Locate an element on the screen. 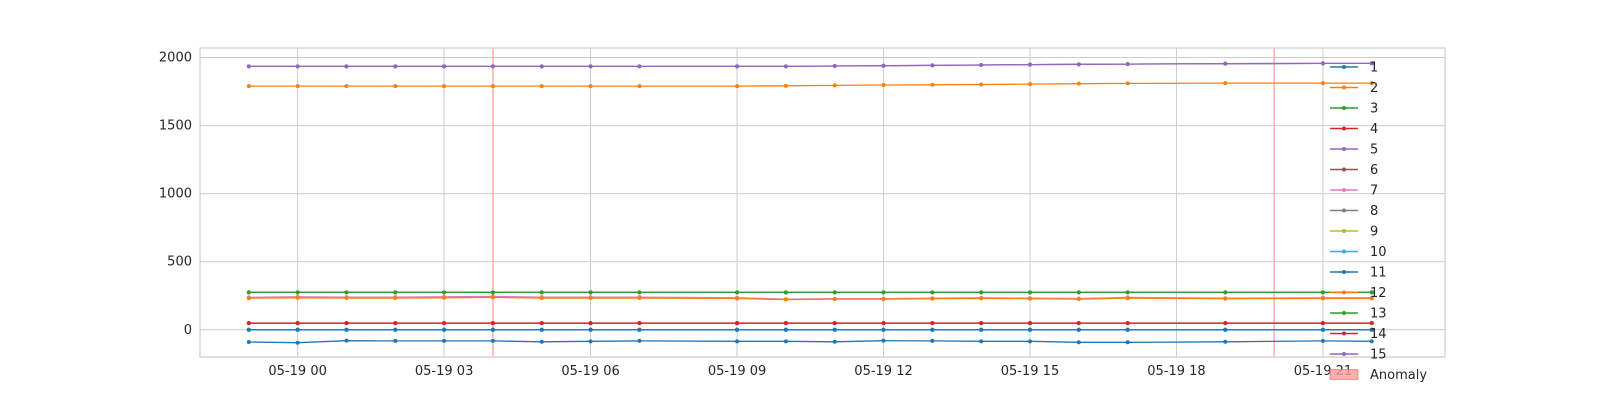 The width and height of the screenshot is (1600, 400). legend-label-6: 6 is located at coordinates (1374, 170).